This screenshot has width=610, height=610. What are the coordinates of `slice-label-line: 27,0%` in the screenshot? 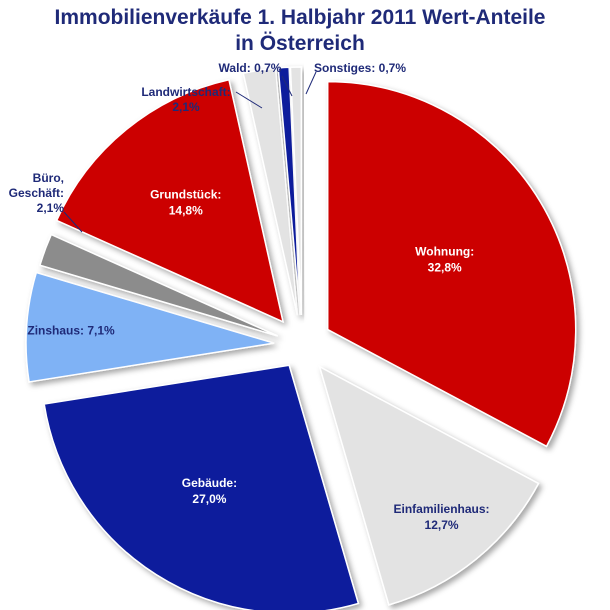 It's located at (209, 499).